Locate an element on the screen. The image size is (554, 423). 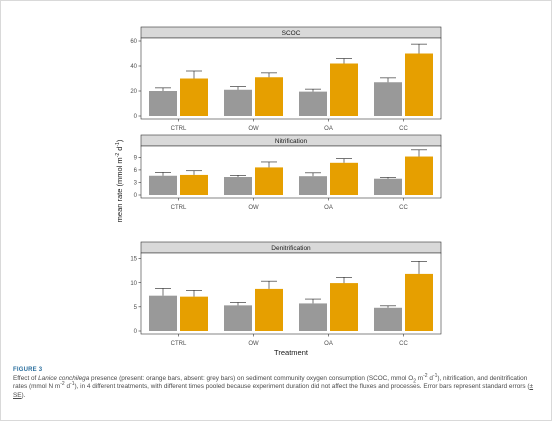
y-tick-label: 6 is located at coordinates (136, 171).